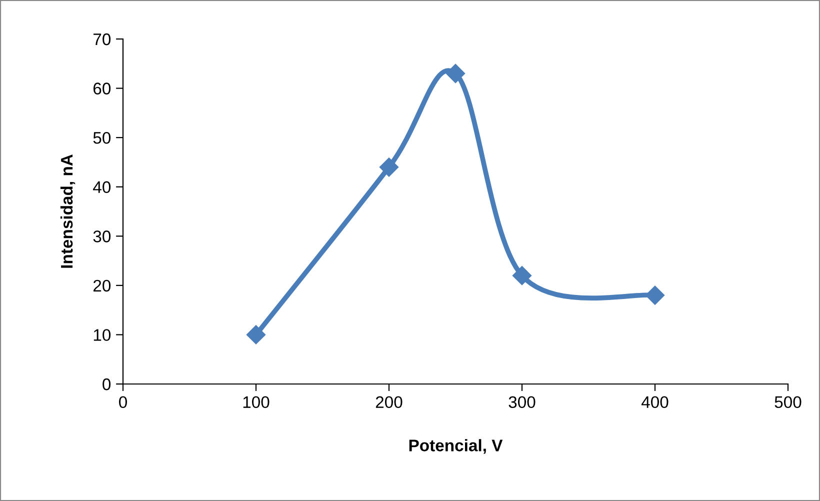 Image resolution: width=820 pixels, height=501 pixels. I want to click on x-tick-label: 400, so click(654, 402).